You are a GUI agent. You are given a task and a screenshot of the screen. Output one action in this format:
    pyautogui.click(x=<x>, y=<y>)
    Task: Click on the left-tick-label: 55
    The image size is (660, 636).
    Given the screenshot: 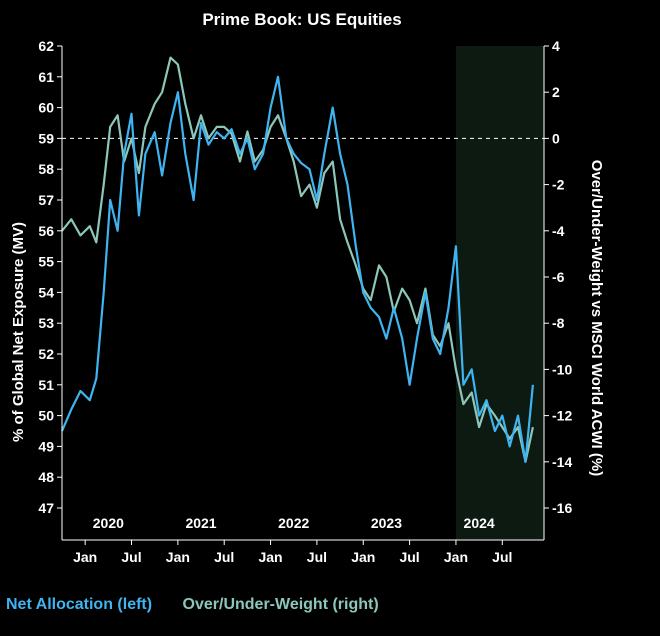 What is the action you would take?
    pyautogui.click(x=46, y=262)
    